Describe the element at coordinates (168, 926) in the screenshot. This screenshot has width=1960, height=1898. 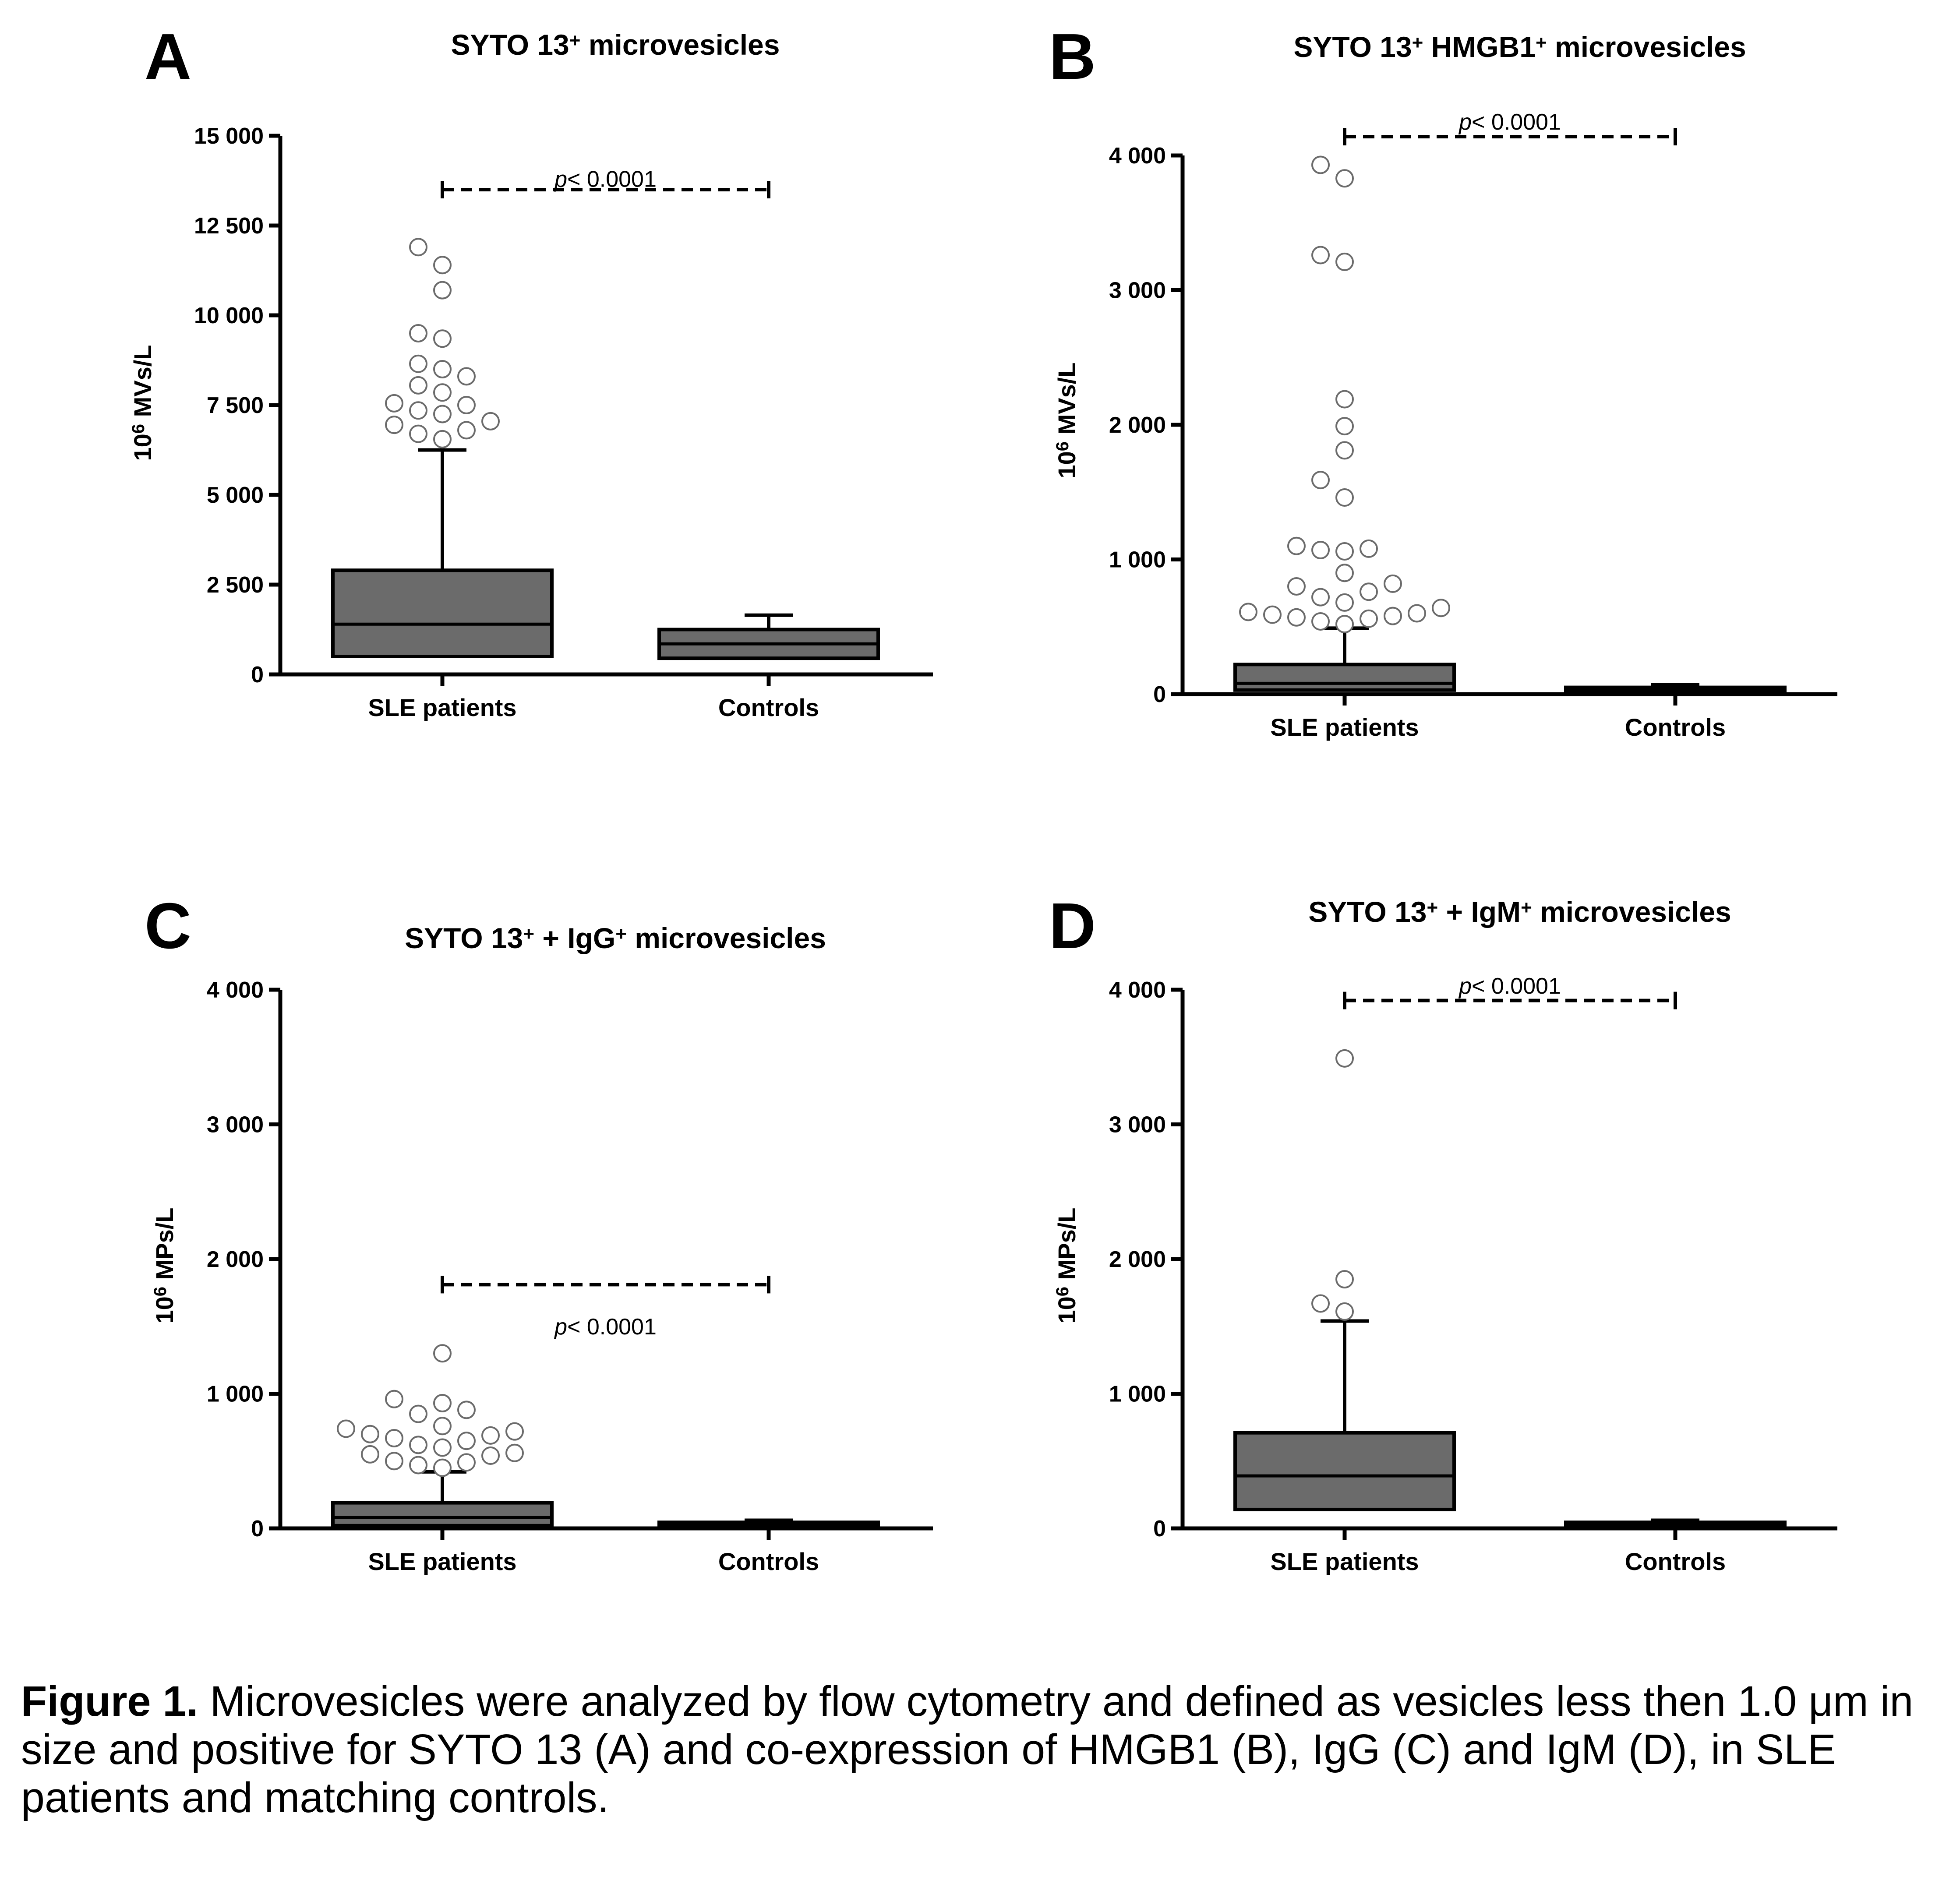
I see `panel-letter: C` at that location.